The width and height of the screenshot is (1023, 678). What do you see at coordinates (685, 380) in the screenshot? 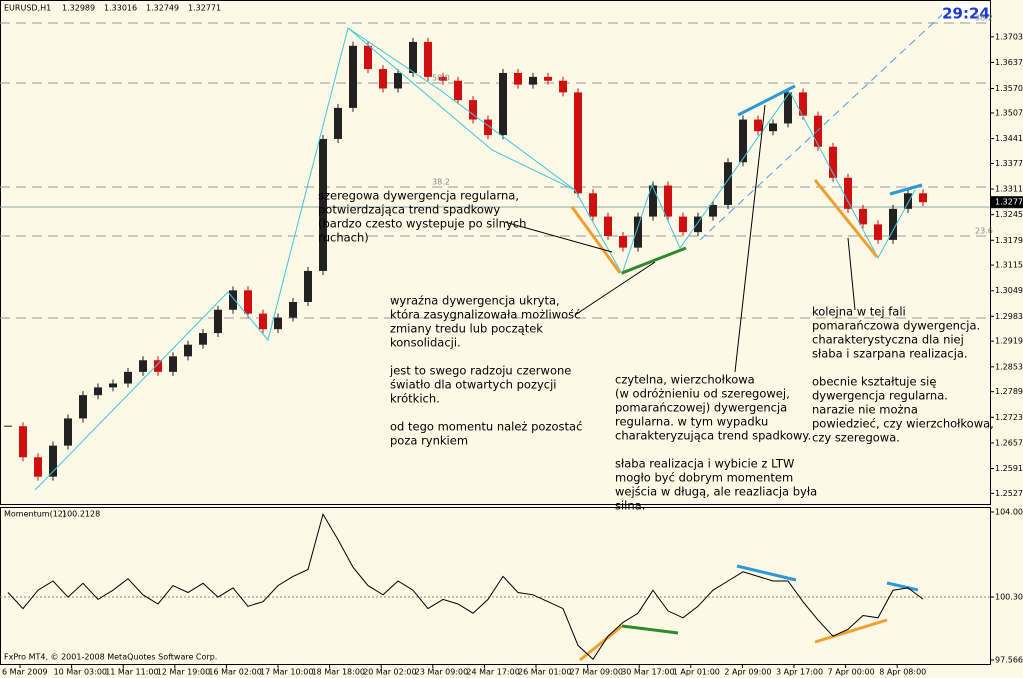
I see `annotation: czytelna, wierzchołkowa` at bounding box center [685, 380].